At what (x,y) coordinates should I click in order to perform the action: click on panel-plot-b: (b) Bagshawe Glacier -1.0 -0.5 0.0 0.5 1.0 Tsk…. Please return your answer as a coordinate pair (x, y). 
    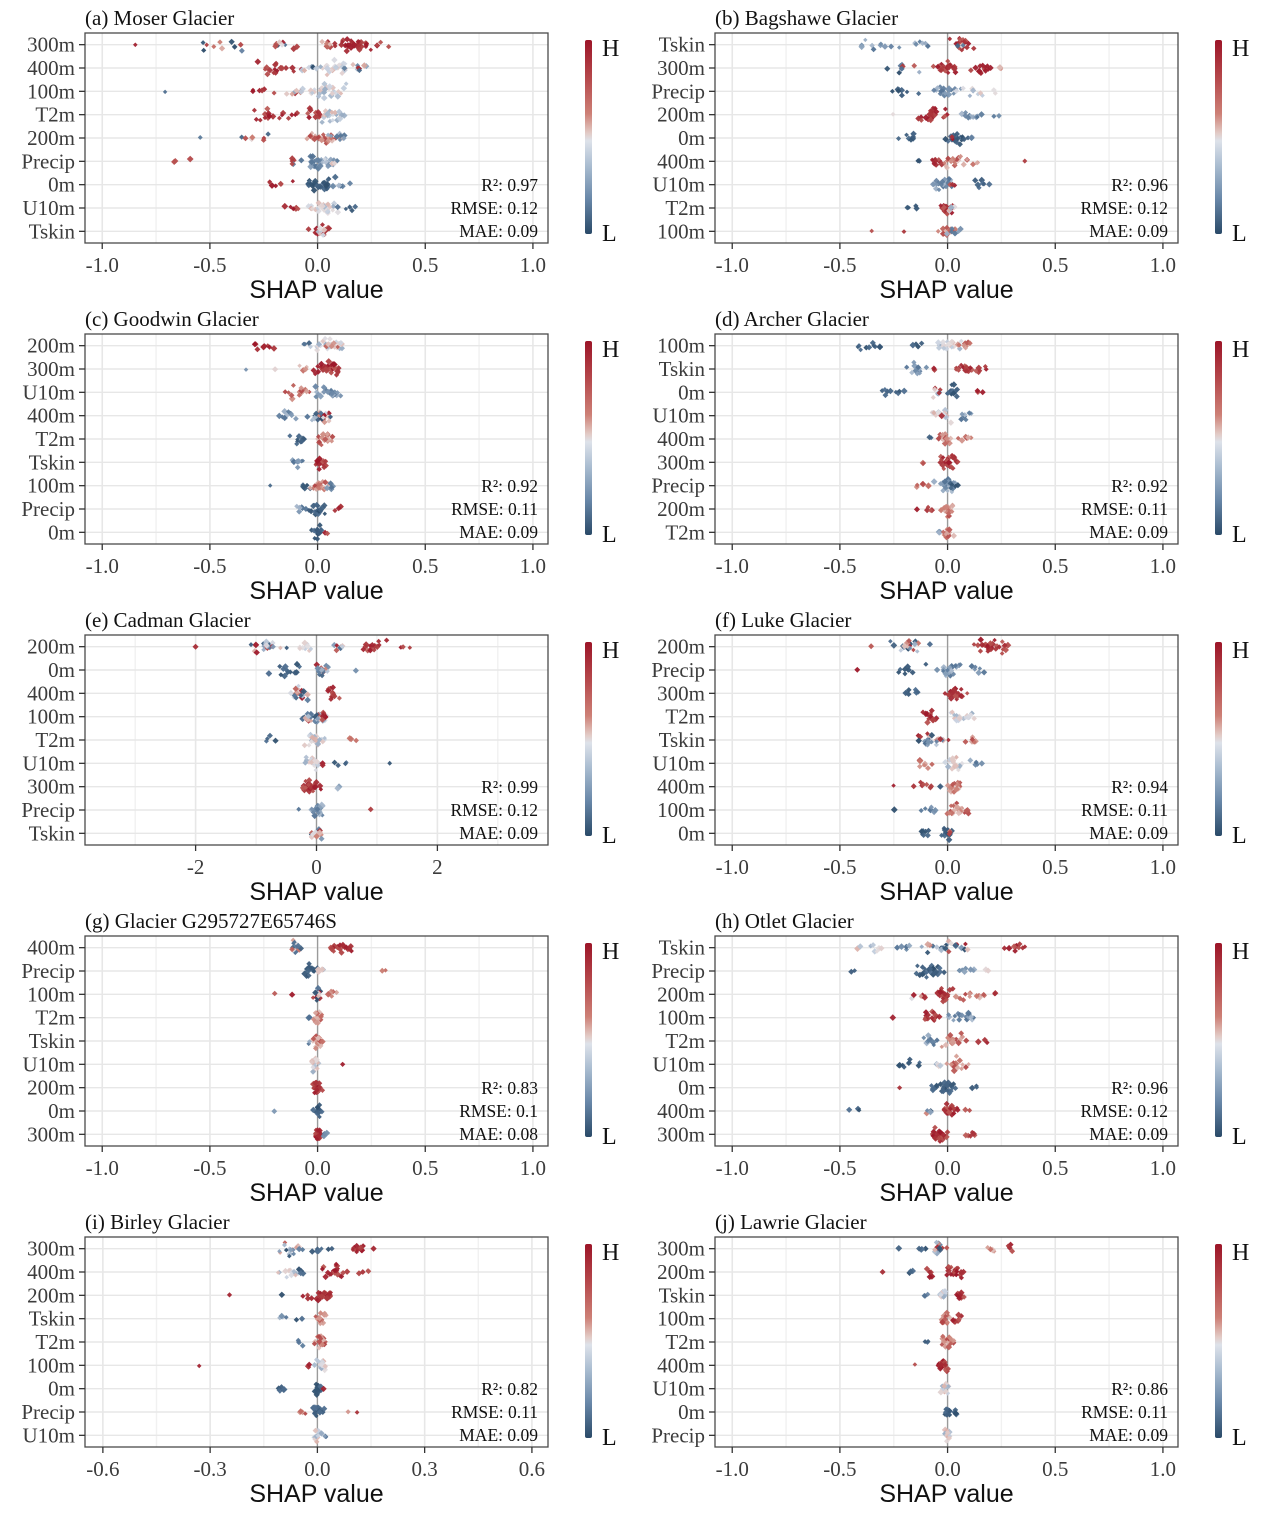
    Looking at the image, I should click on (950, 155).